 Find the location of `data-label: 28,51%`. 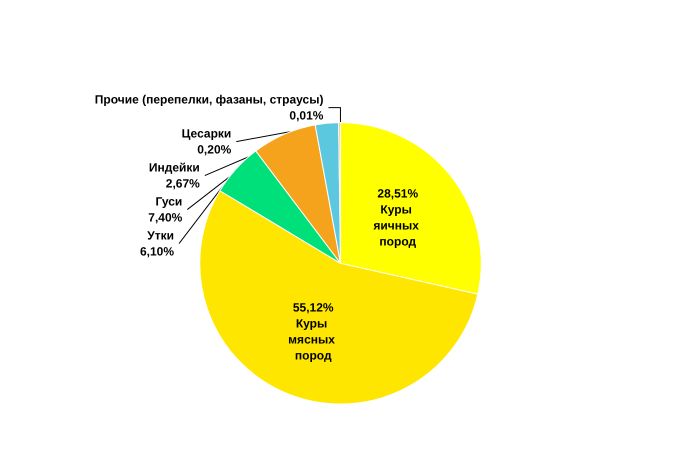

data-label: 28,51% is located at coordinates (397, 193).